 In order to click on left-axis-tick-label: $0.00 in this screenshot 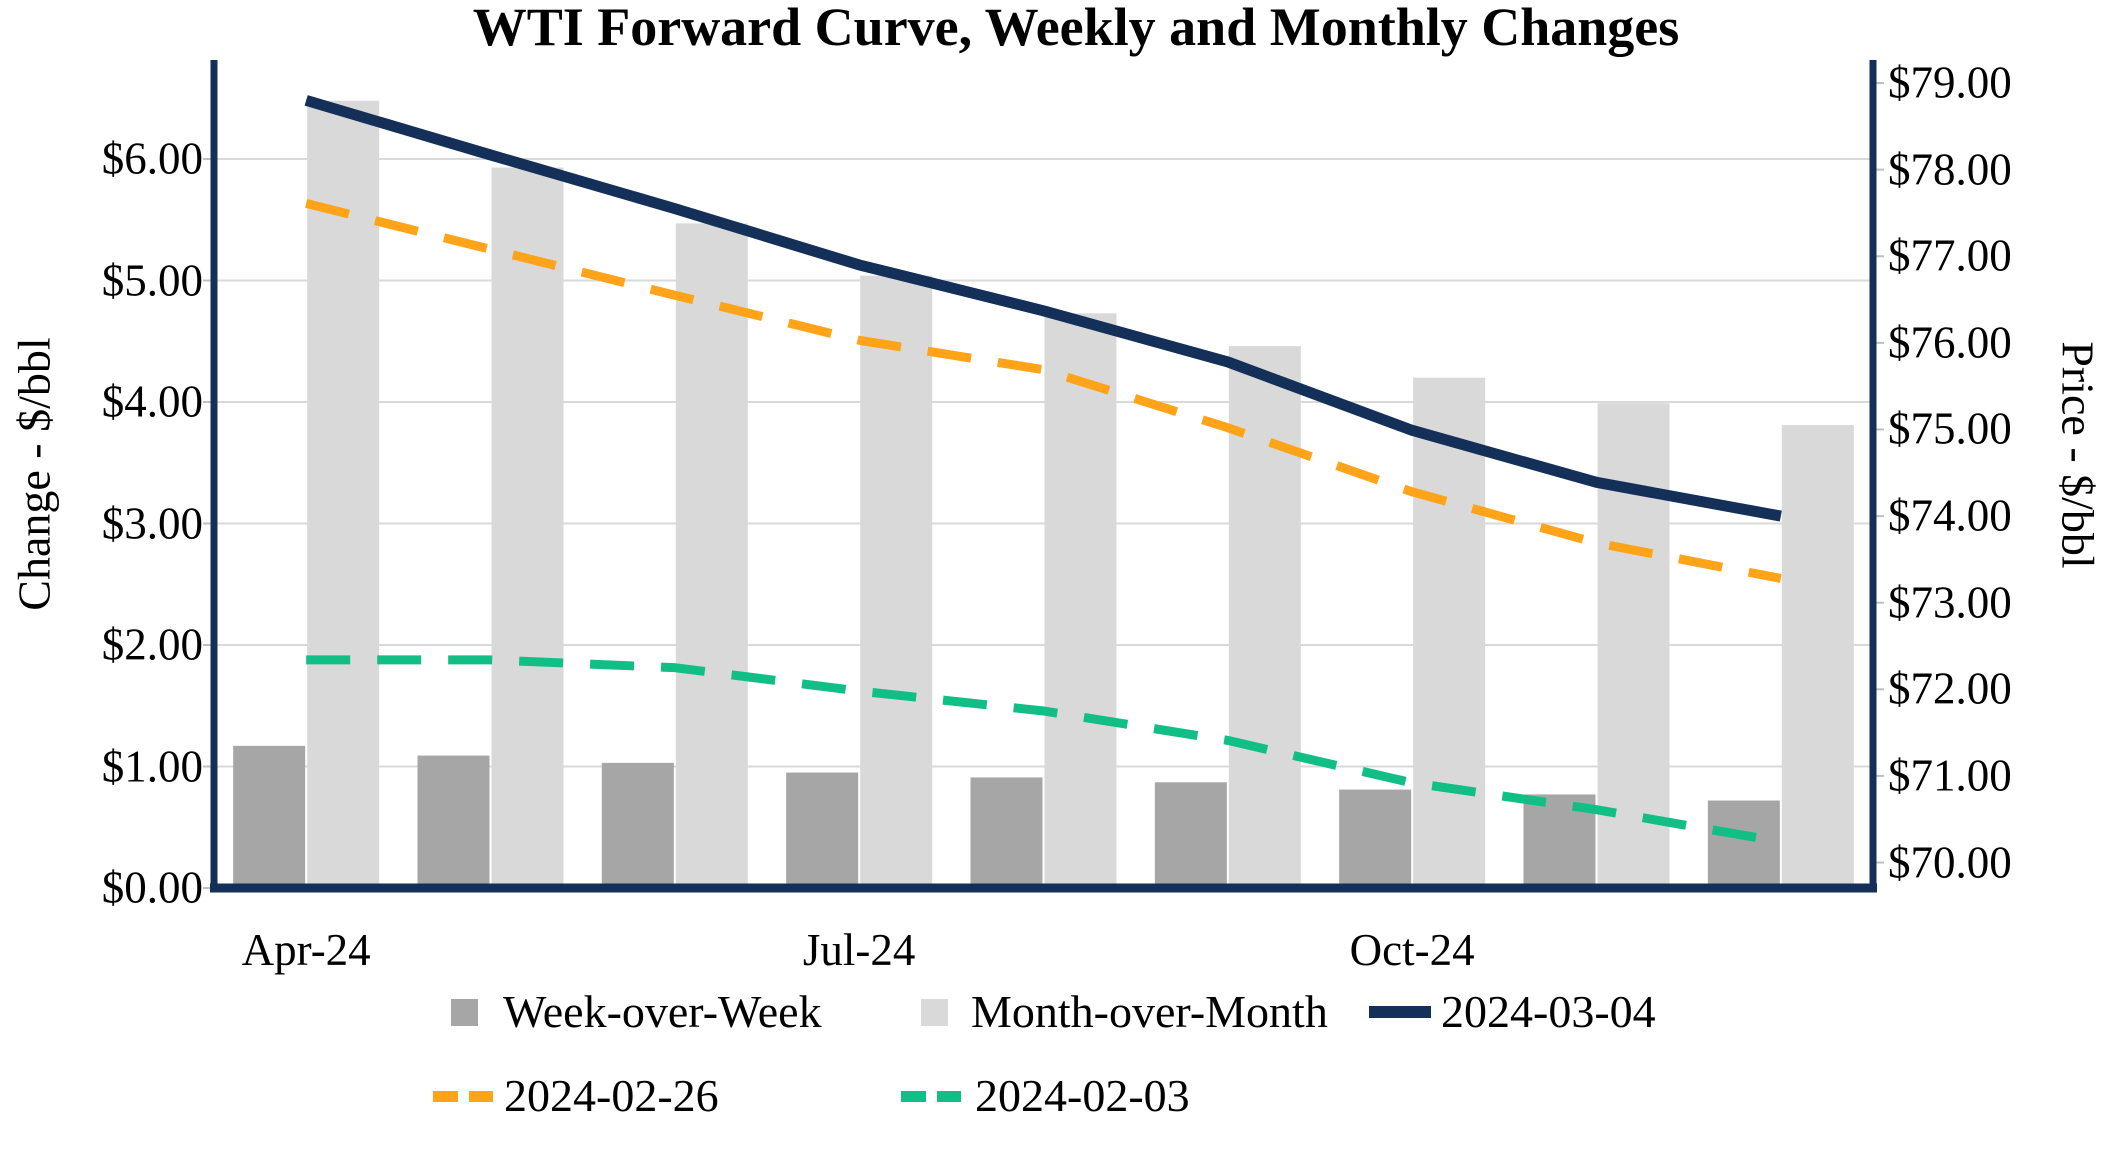, I will do `click(152, 887)`.